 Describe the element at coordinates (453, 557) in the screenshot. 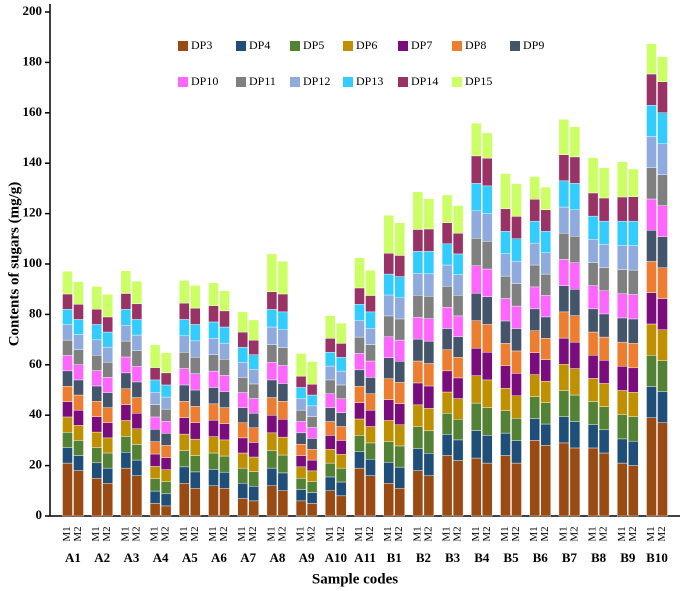

I see `group-label: B3` at that location.